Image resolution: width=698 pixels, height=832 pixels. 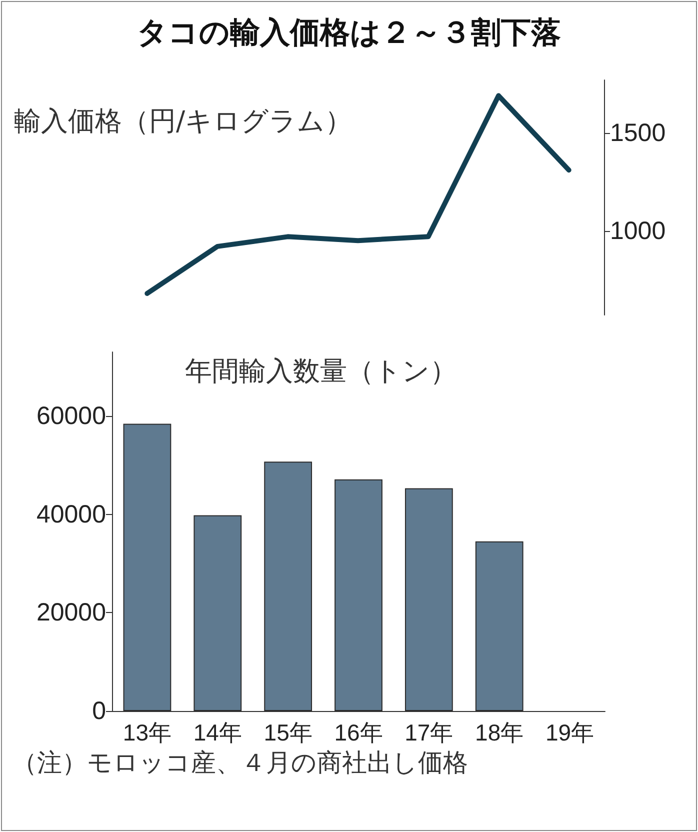 I want to click on y-tick-label: 0, so click(x=99, y=711).